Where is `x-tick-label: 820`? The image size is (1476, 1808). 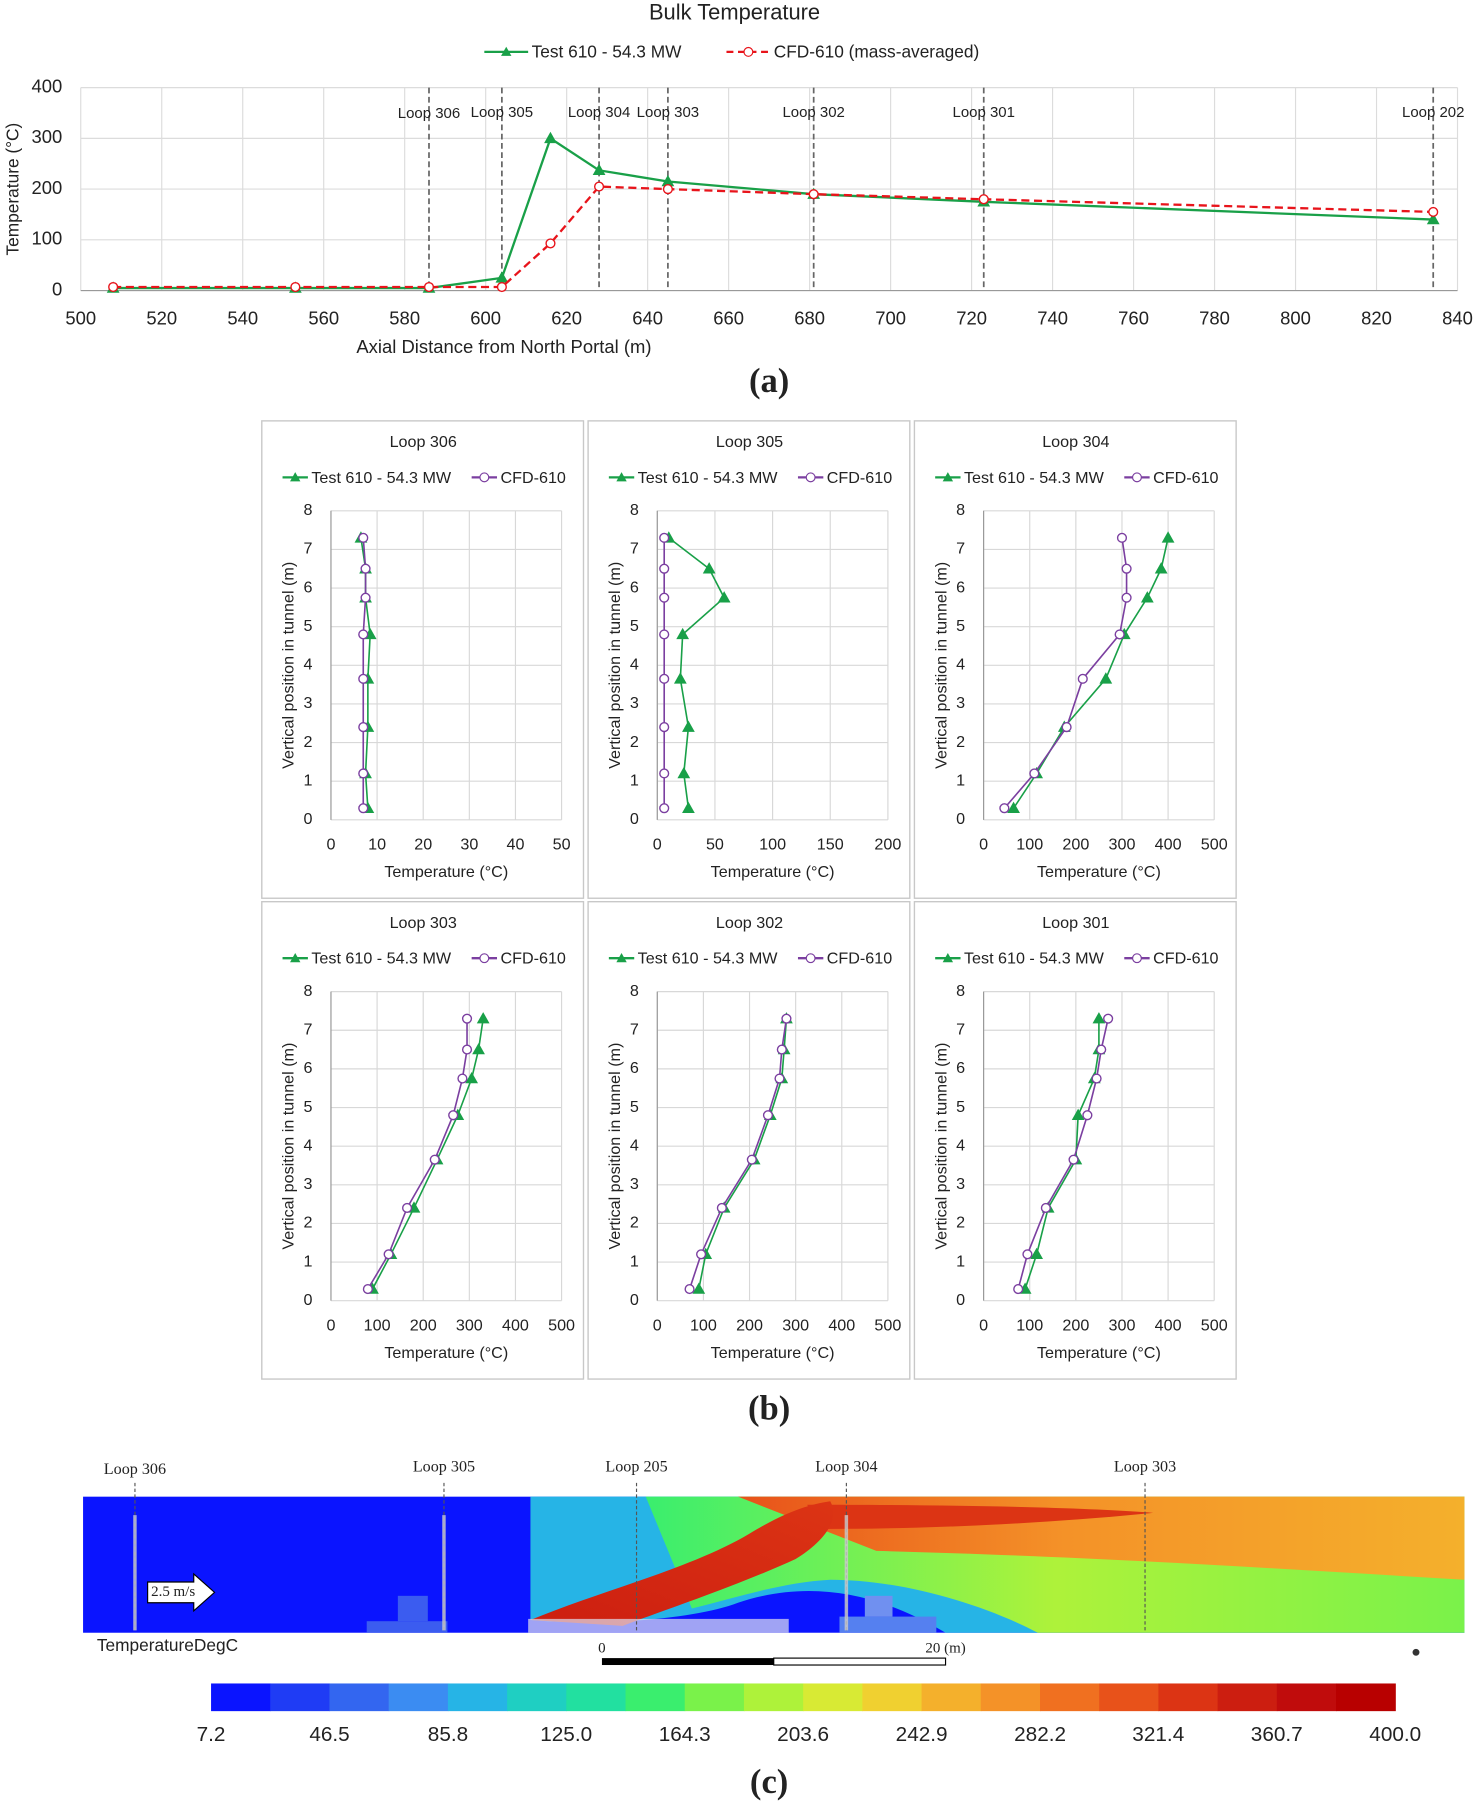 x-tick-label: 820 is located at coordinates (1376, 317).